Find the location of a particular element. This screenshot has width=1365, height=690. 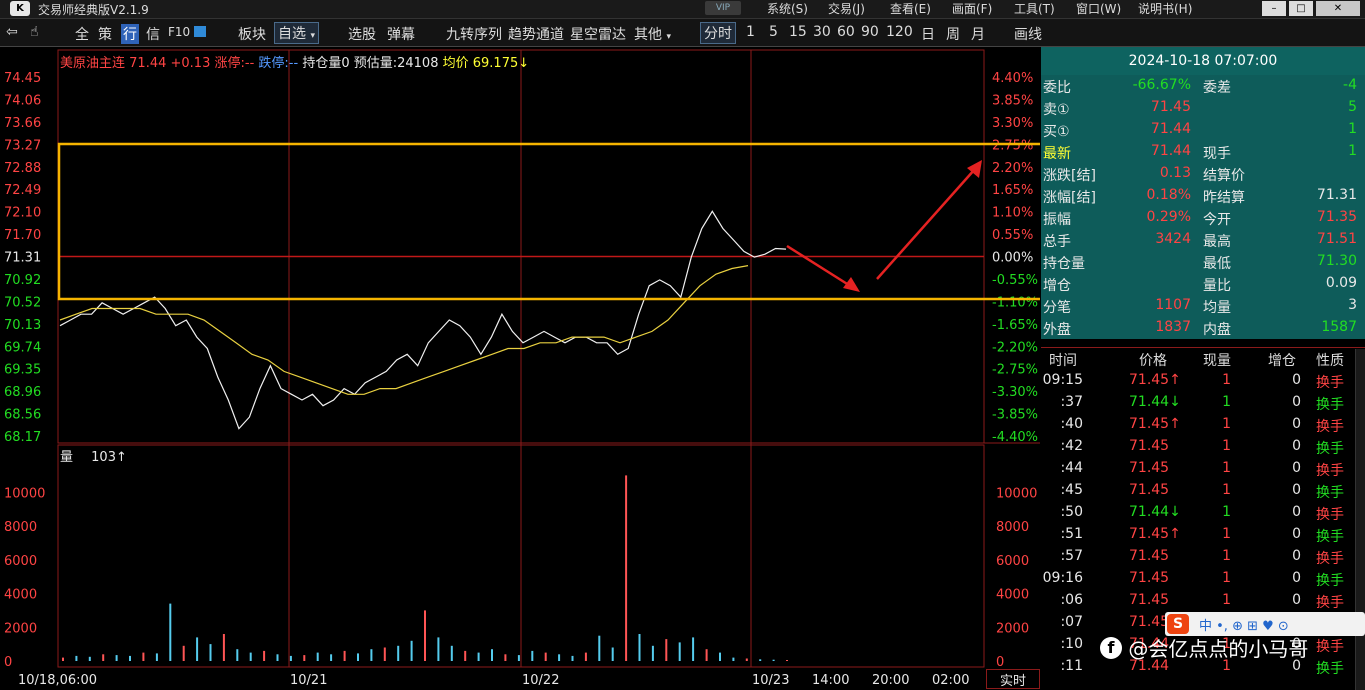

tick-header-price: 价格 is located at coordinates (1153, 361).